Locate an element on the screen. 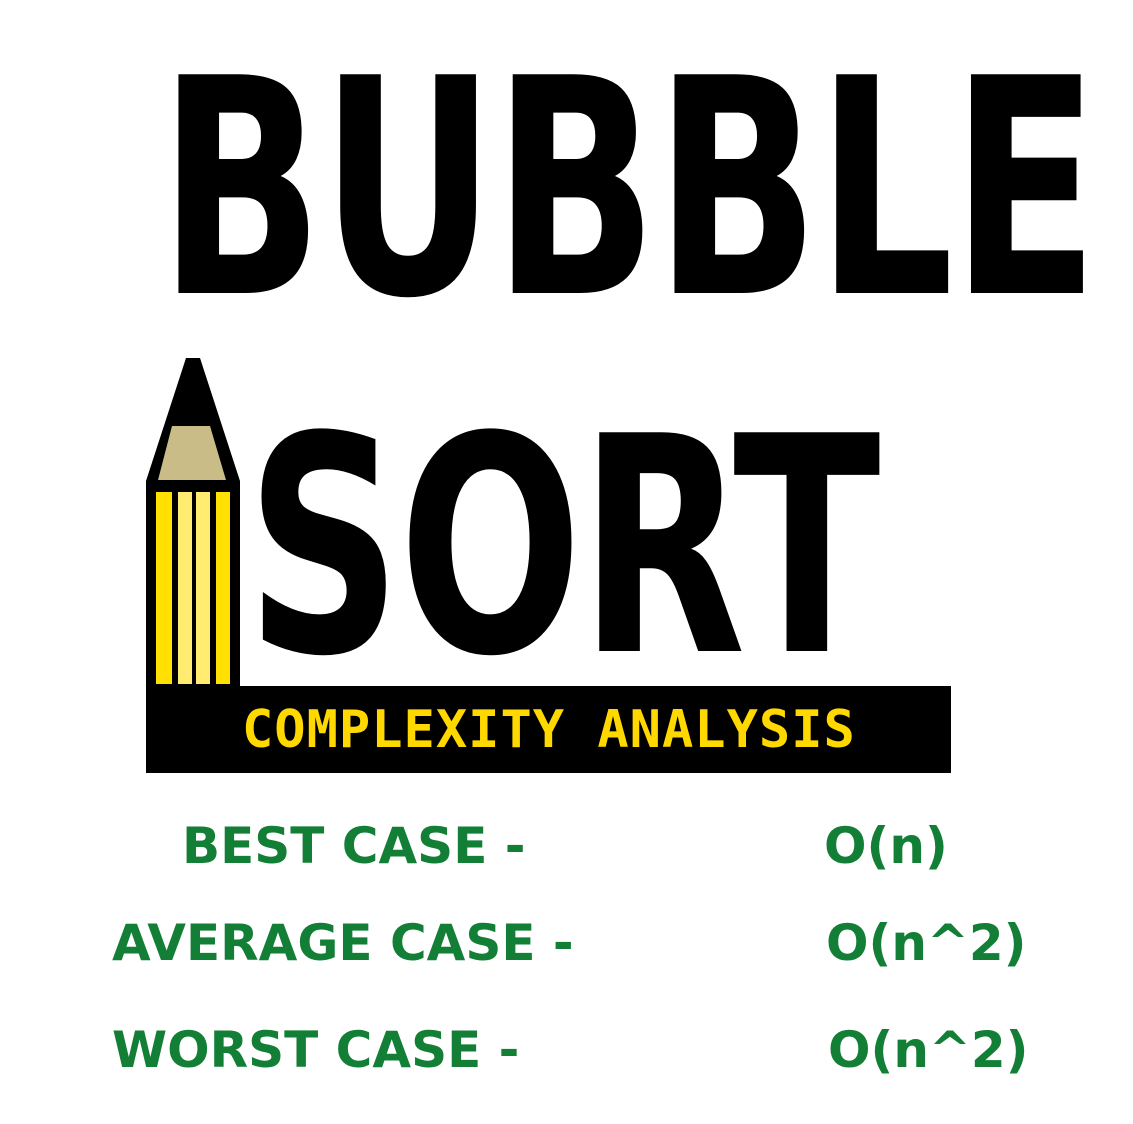 The image size is (1133, 1124). best-case-label: BEST CASE - is located at coordinates (354, 846).